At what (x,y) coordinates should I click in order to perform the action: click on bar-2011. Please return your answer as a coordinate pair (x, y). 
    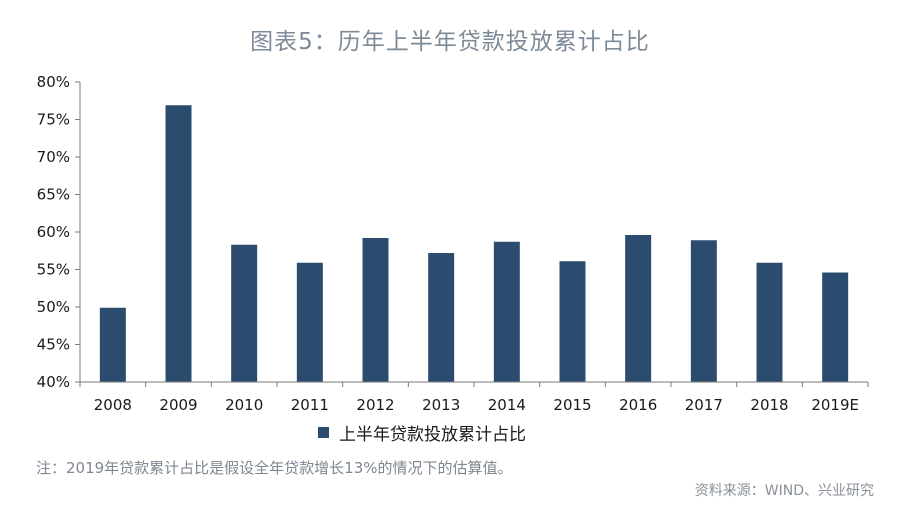
    Looking at the image, I should click on (309, 322).